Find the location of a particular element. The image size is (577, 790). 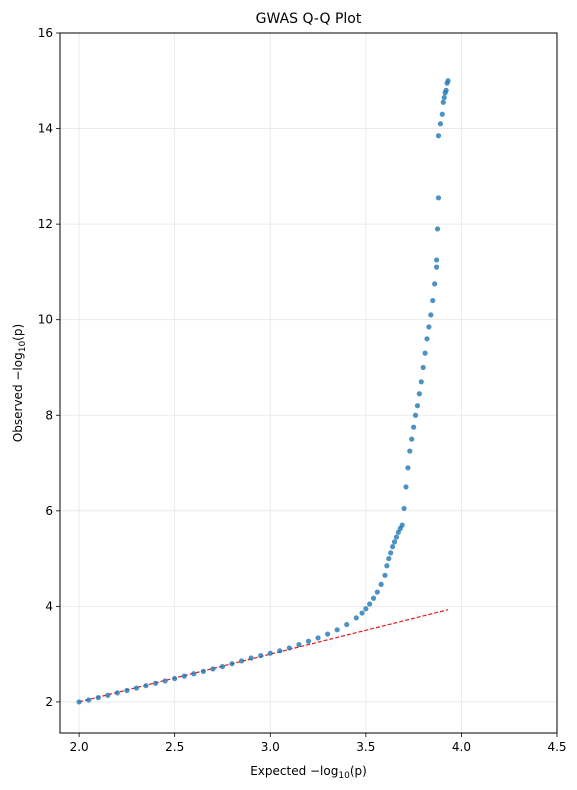

y-tick-label: 4 is located at coordinates (49, 606).